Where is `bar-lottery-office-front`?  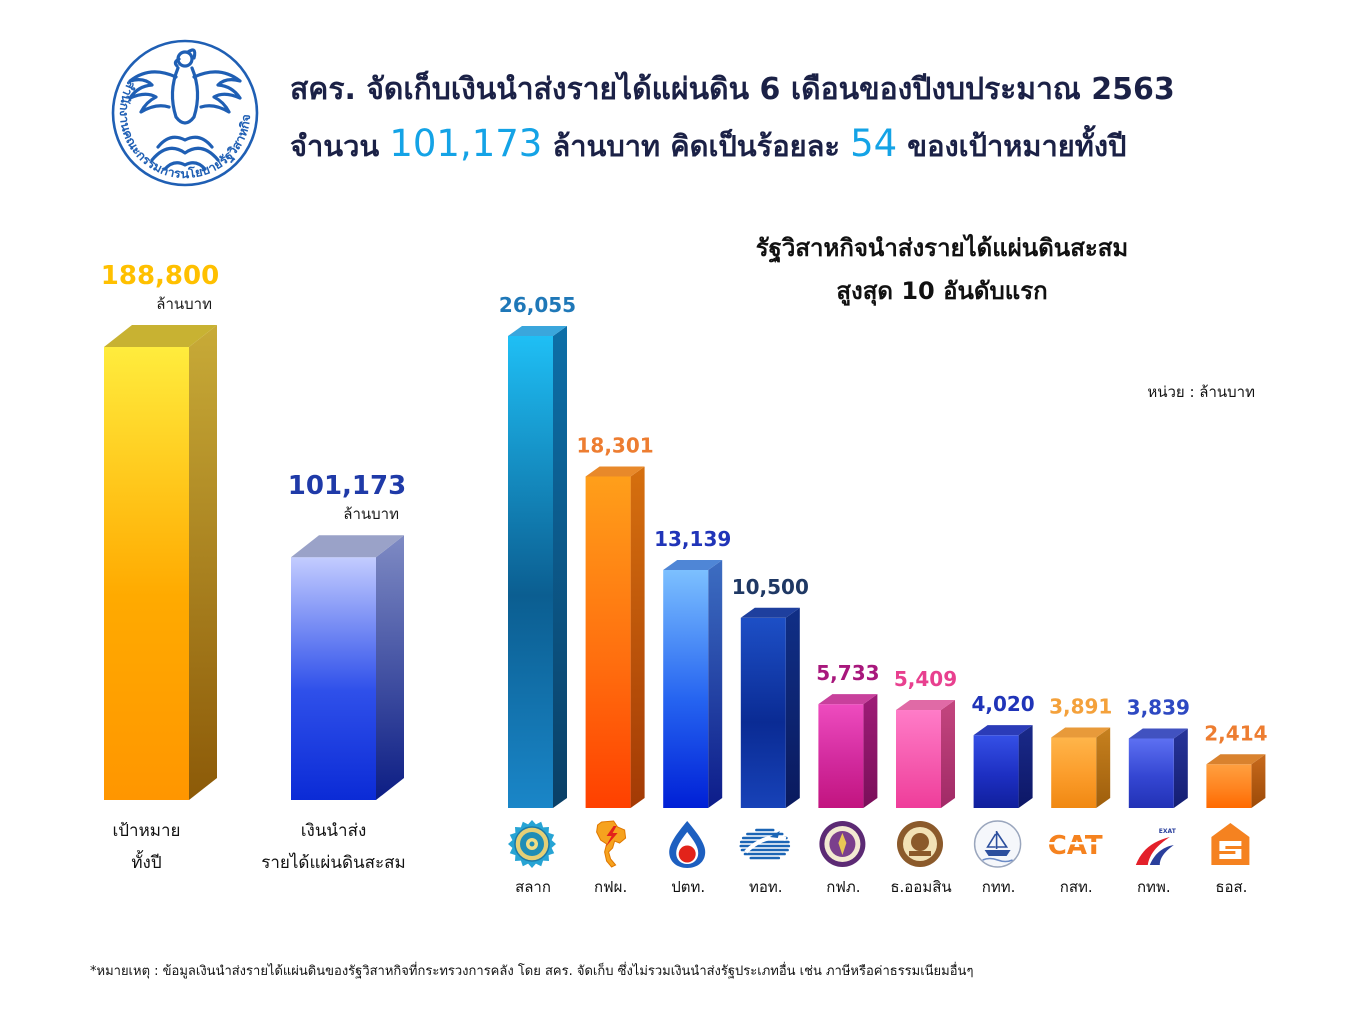 bar-lottery-office-front is located at coordinates (530, 572).